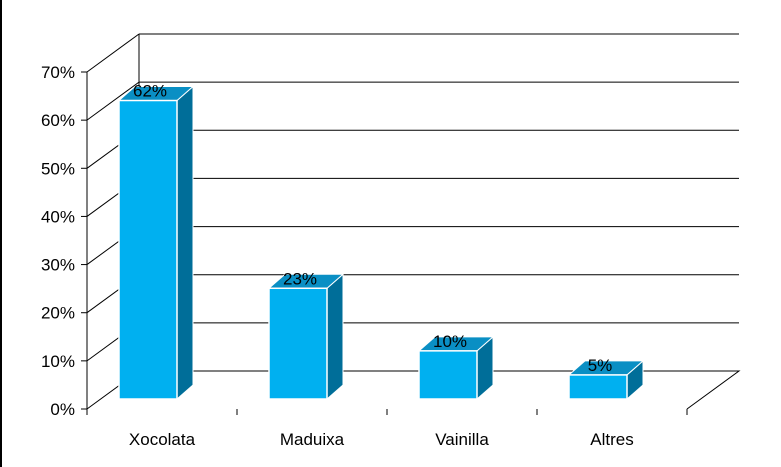 The width and height of the screenshot is (781, 467). Describe the element at coordinates (150, 91) in the screenshot. I see `data-label: 62%` at that location.